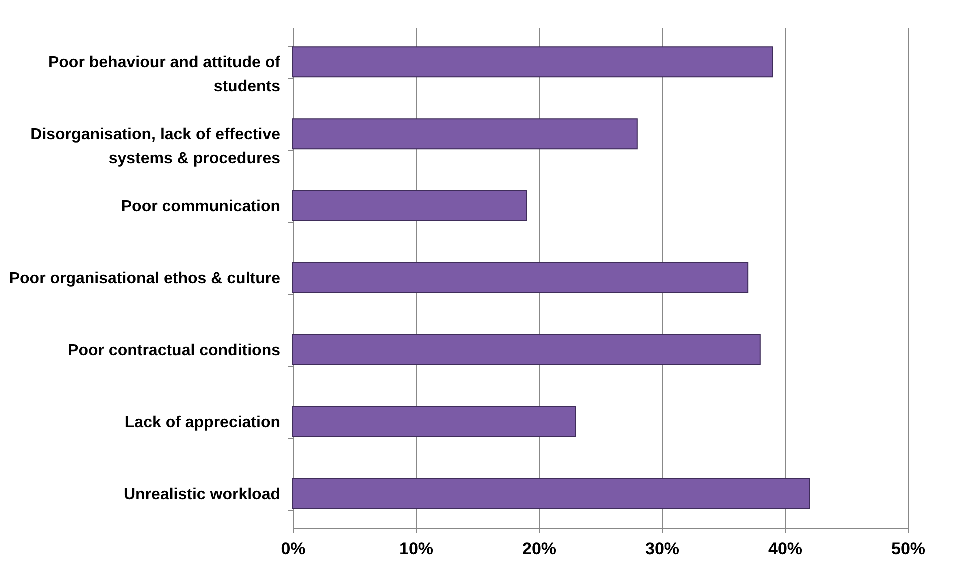 This screenshot has width=956, height=581. What do you see at coordinates (200, 207) in the screenshot?
I see `y-tick-label: Poor communication` at bounding box center [200, 207].